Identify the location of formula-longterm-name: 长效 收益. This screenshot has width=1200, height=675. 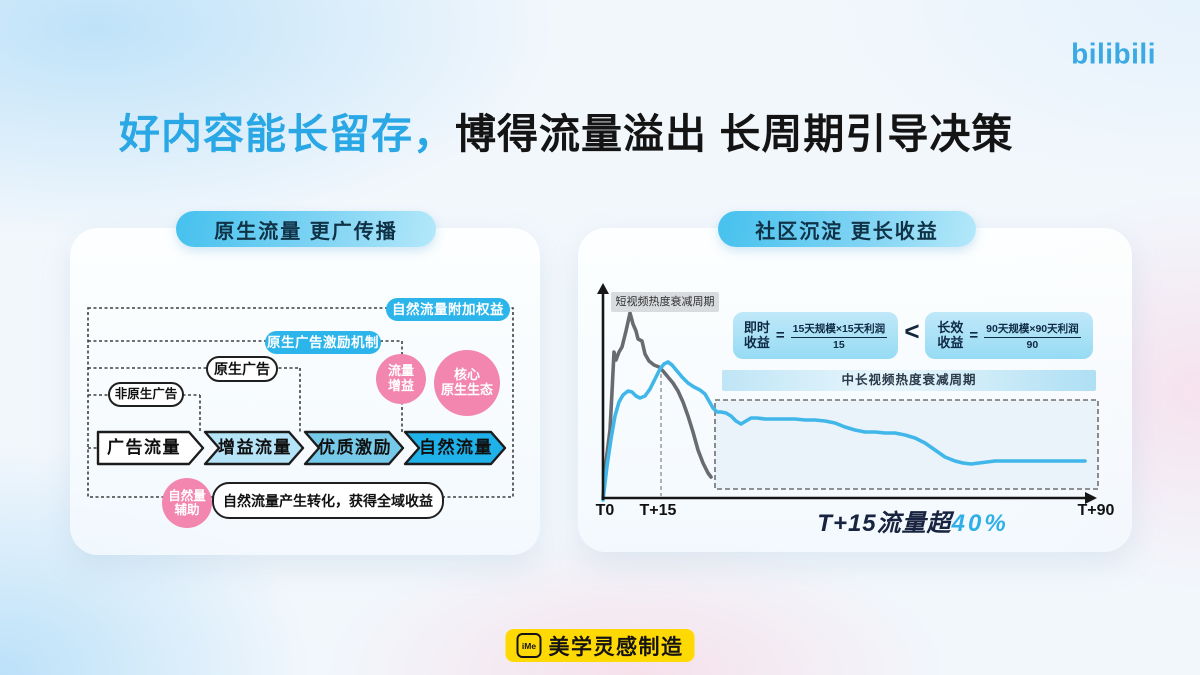
(950, 334).